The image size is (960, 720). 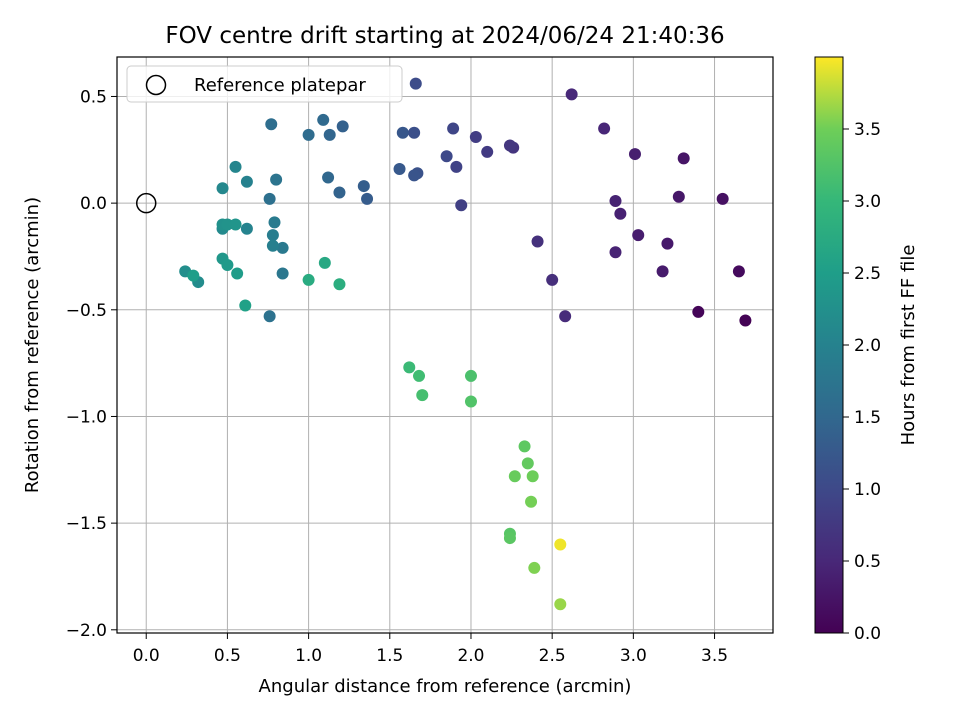 I want to click on colorbar-tick-label: 1.5, so click(x=867, y=418).